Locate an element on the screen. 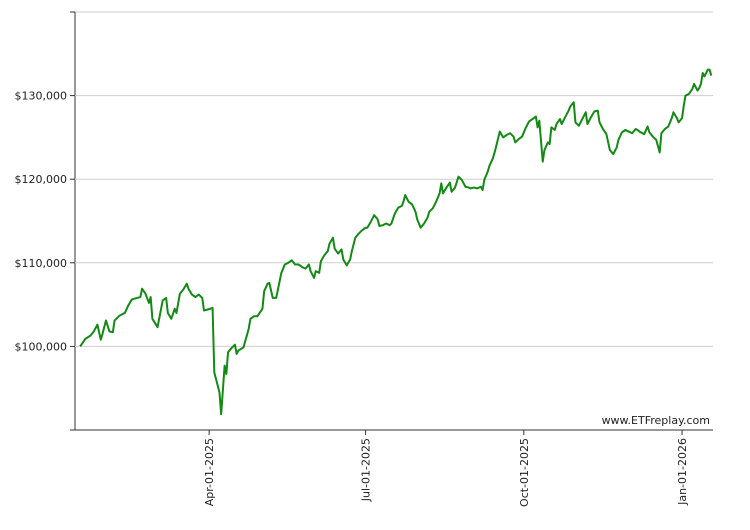 The height and width of the screenshot is (530, 750). x-tick-label: Jan-01-2026 is located at coordinates (682, 472).